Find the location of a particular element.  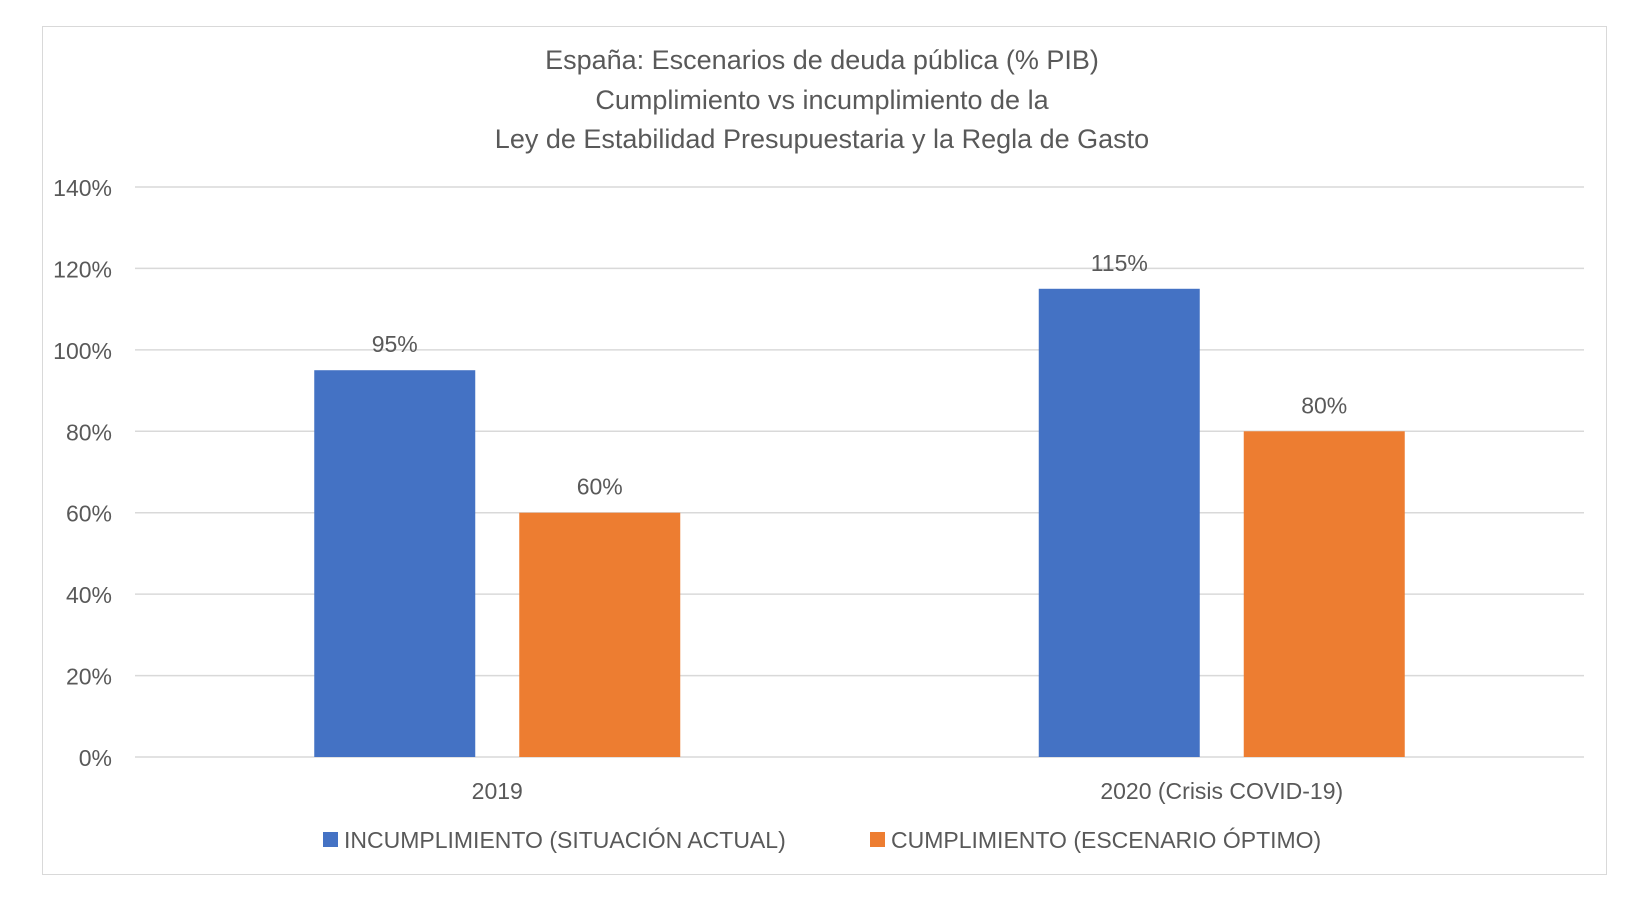

y-tick-label: 140% is located at coordinates (82, 188).